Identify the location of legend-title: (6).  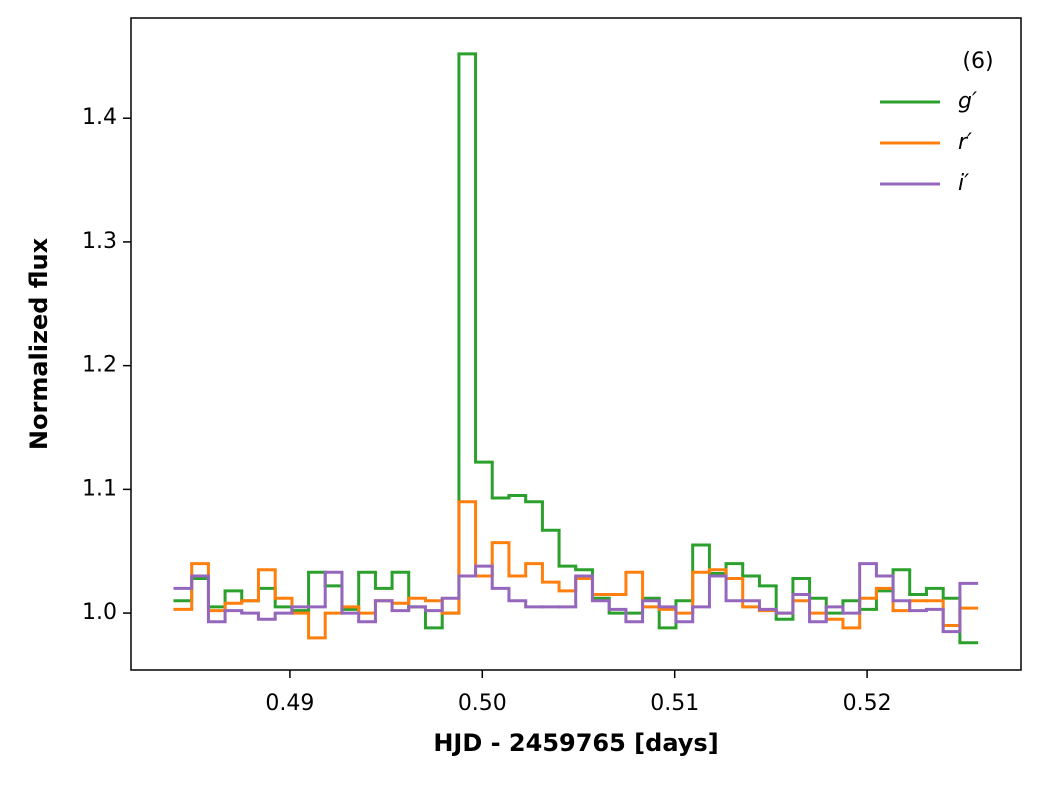
(977, 61).